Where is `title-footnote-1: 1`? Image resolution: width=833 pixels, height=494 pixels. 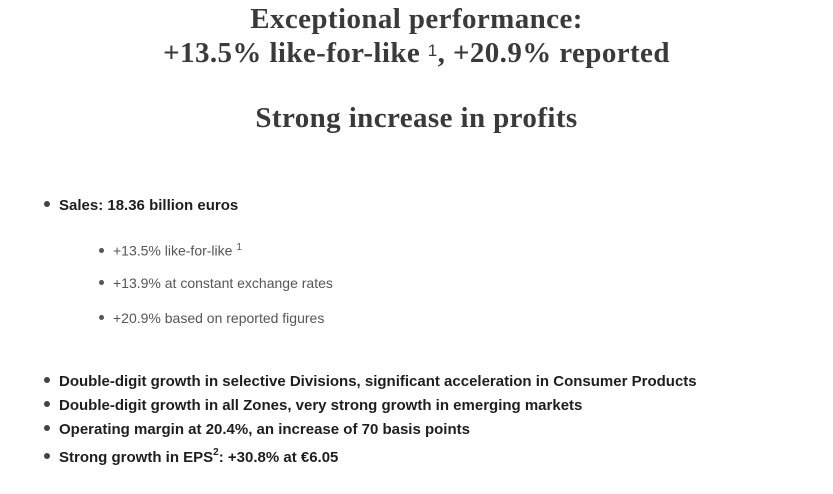
title-footnote-1: 1 is located at coordinates (432, 50).